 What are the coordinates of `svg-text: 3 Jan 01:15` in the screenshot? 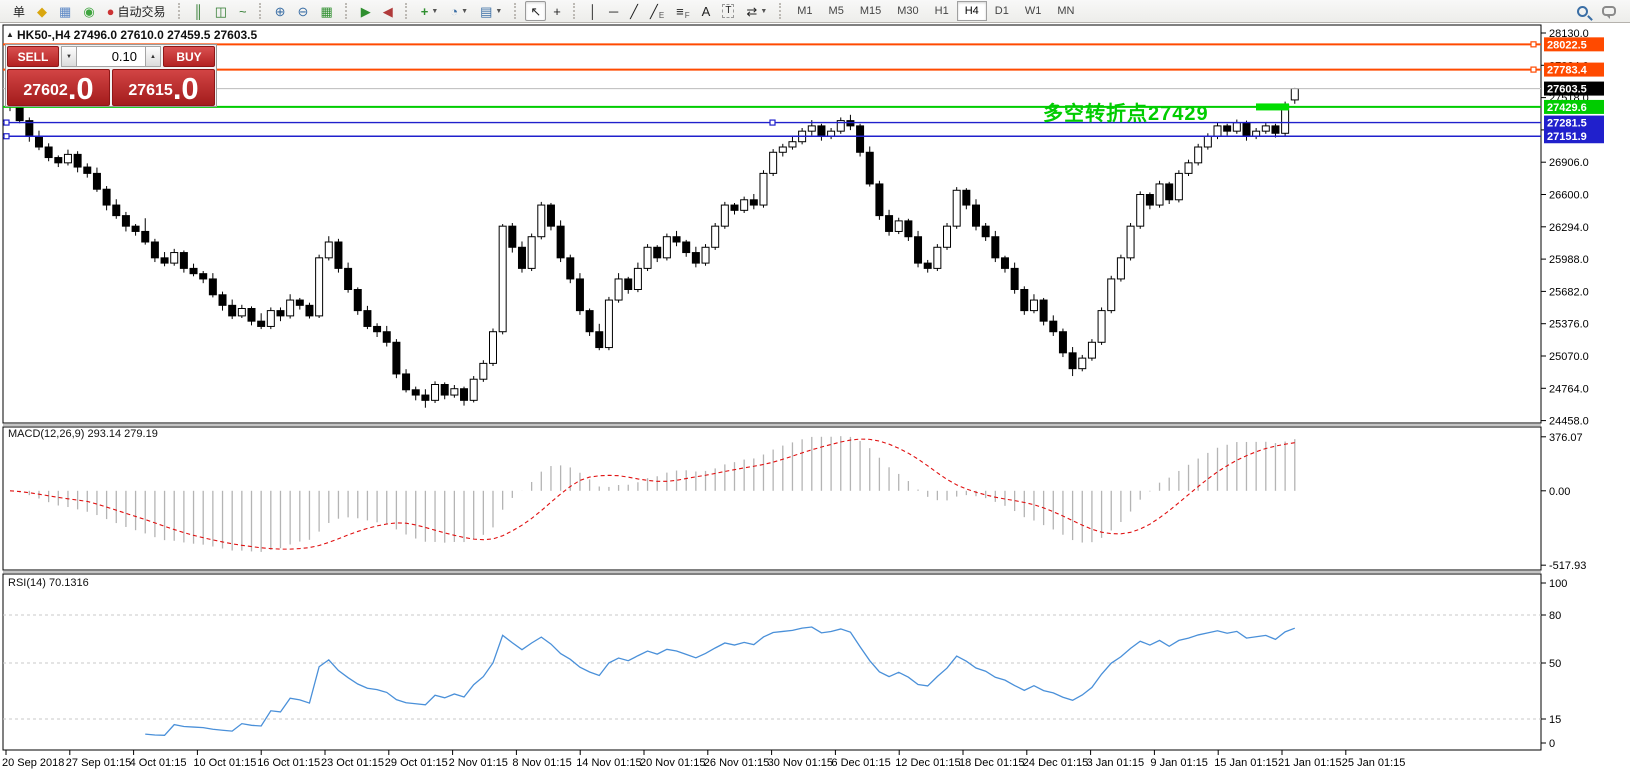 It's located at (1116, 763).